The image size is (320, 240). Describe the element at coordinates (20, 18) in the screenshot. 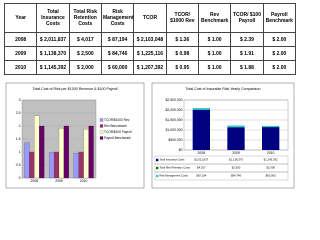

I see `column-header: Year` at that location.